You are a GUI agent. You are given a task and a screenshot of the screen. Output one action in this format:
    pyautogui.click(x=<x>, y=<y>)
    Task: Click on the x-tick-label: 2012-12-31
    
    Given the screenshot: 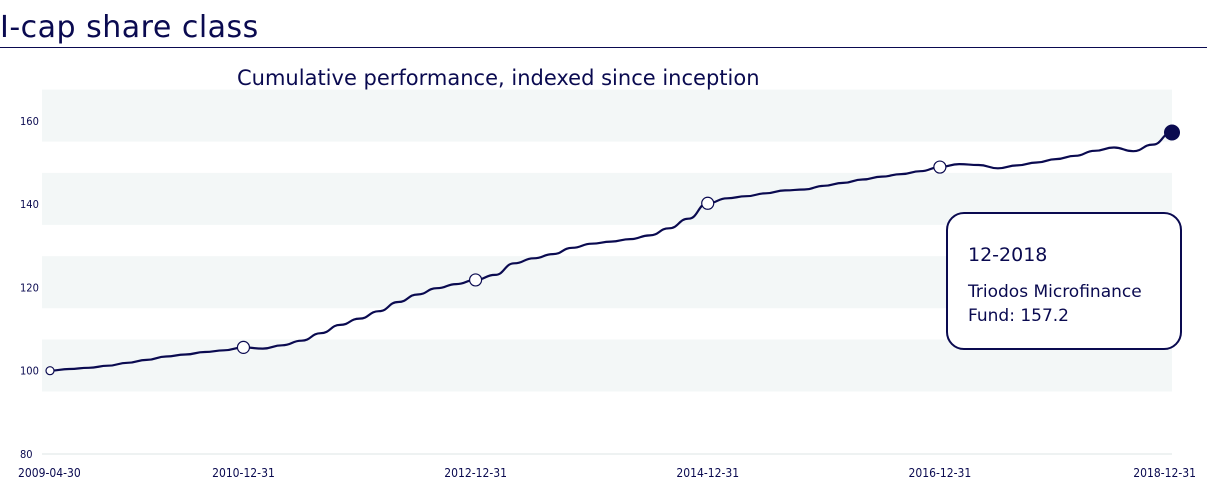 What is the action you would take?
    pyautogui.click(x=475, y=473)
    